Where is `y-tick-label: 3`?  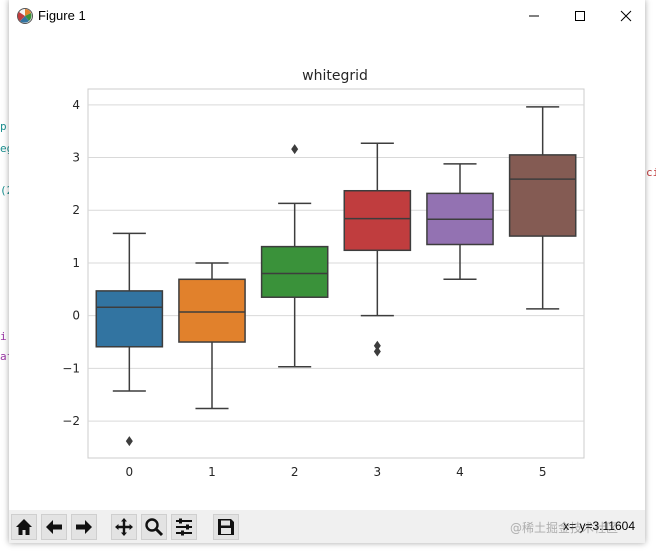 y-tick-label: 3 is located at coordinates (76, 158).